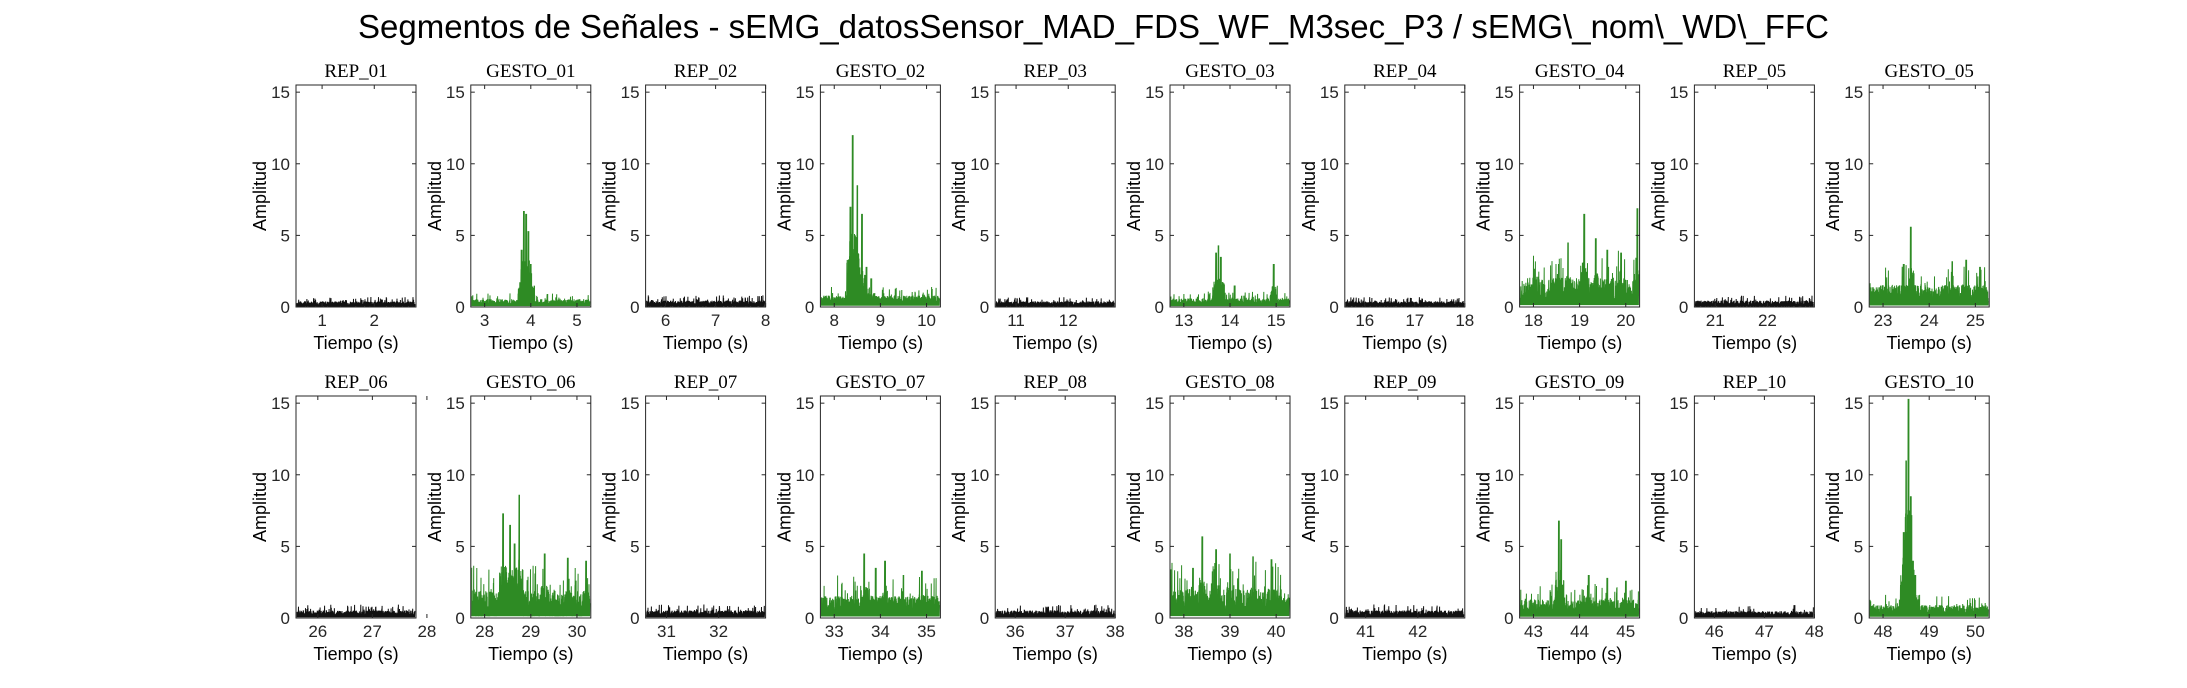 Image resolution: width=2187 pixels, height=688 pixels. What do you see at coordinates (374, 320) in the screenshot?
I see `x-tick-label: 2` at bounding box center [374, 320].